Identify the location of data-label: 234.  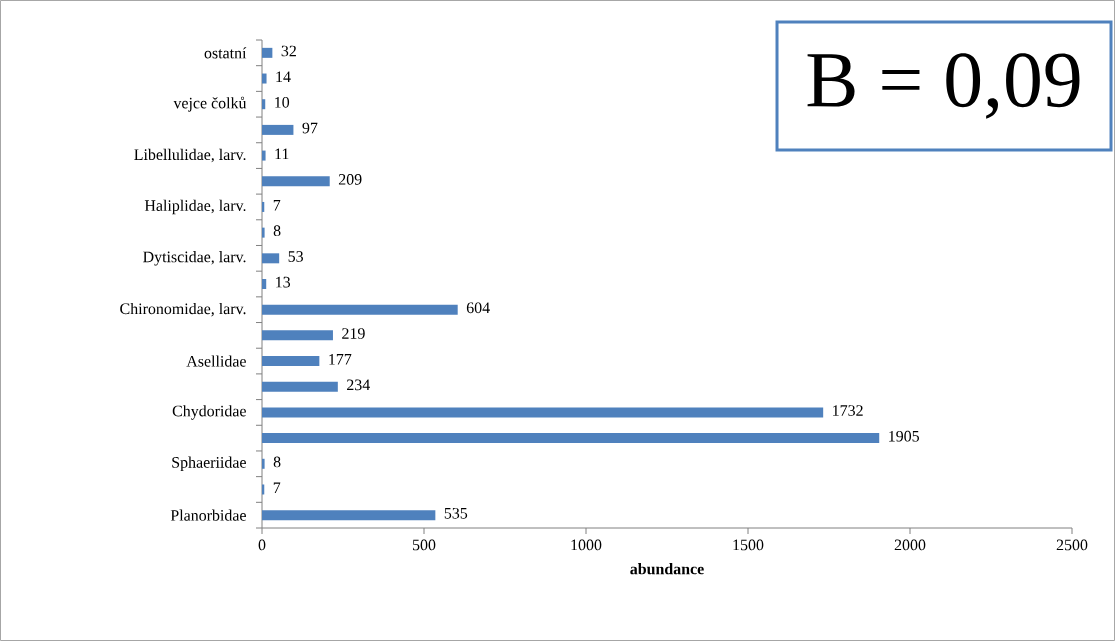
(358, 385).